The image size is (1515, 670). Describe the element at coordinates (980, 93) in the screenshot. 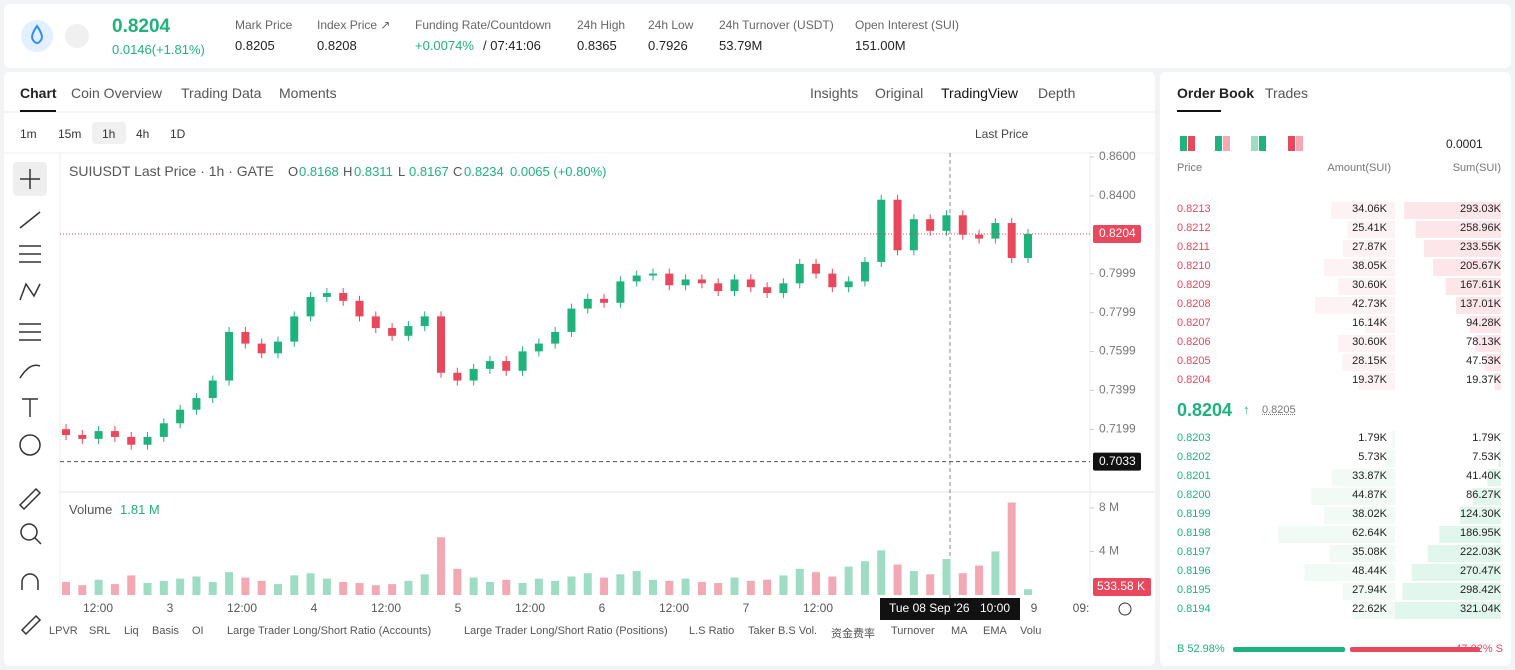

I see `view-tab: TradingView` at that location.